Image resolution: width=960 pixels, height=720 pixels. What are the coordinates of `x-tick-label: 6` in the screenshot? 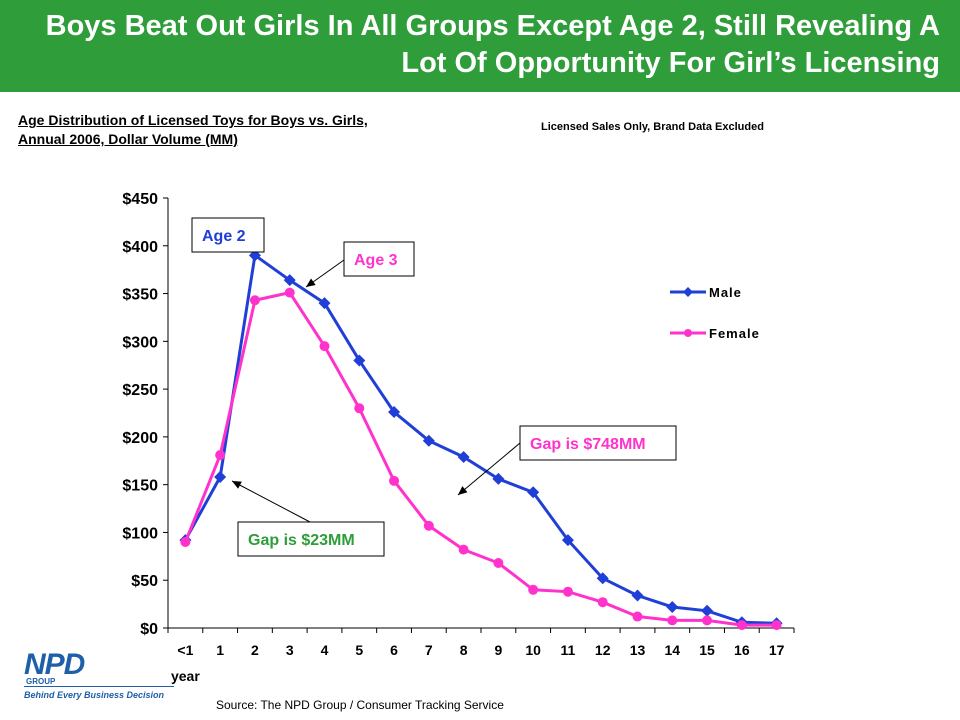 It's located at (394, 650).